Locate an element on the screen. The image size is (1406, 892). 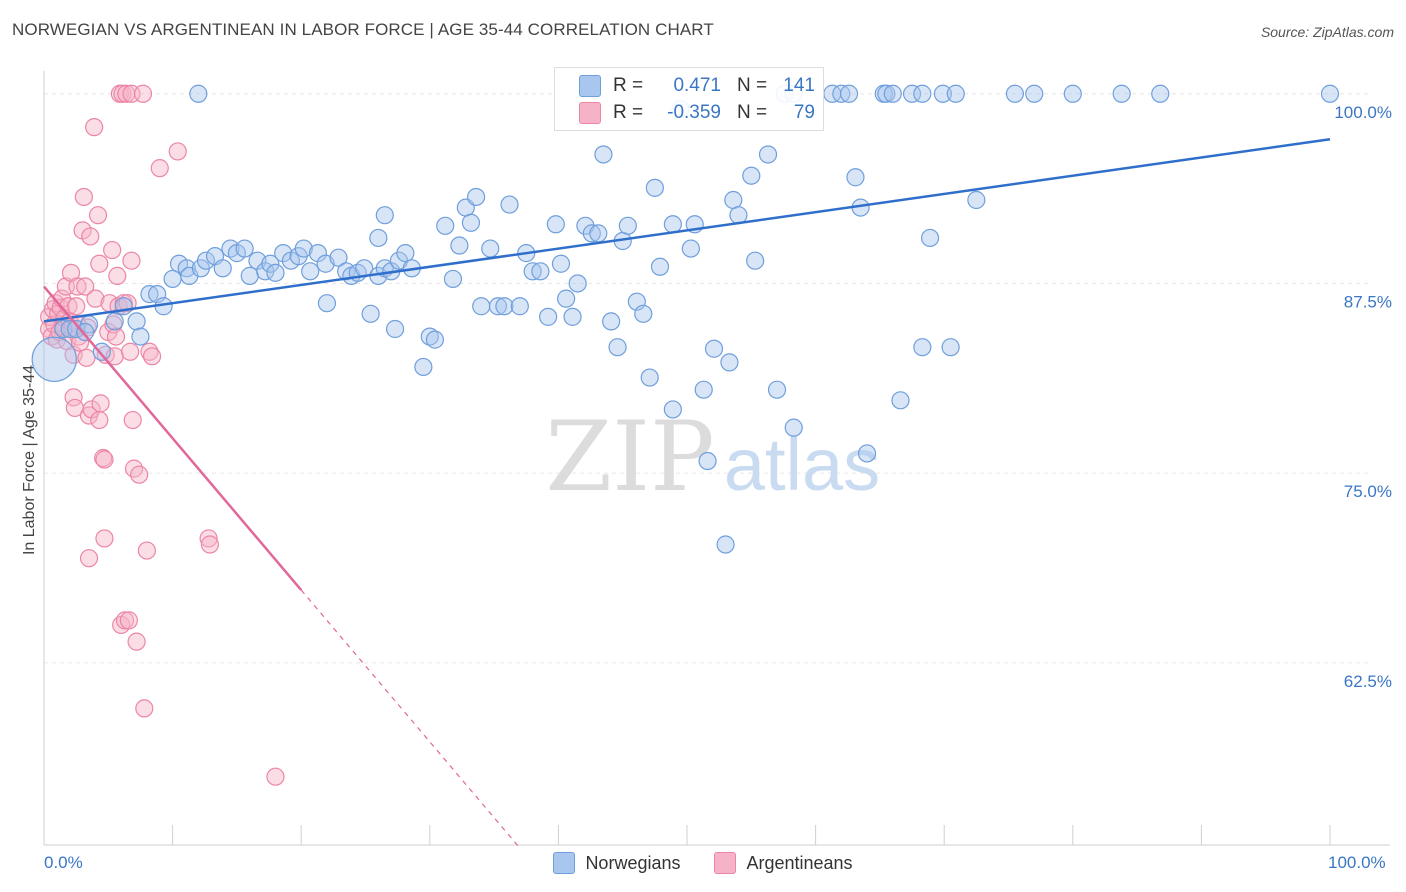
argentineans-points is located at coordinates (162, 435).